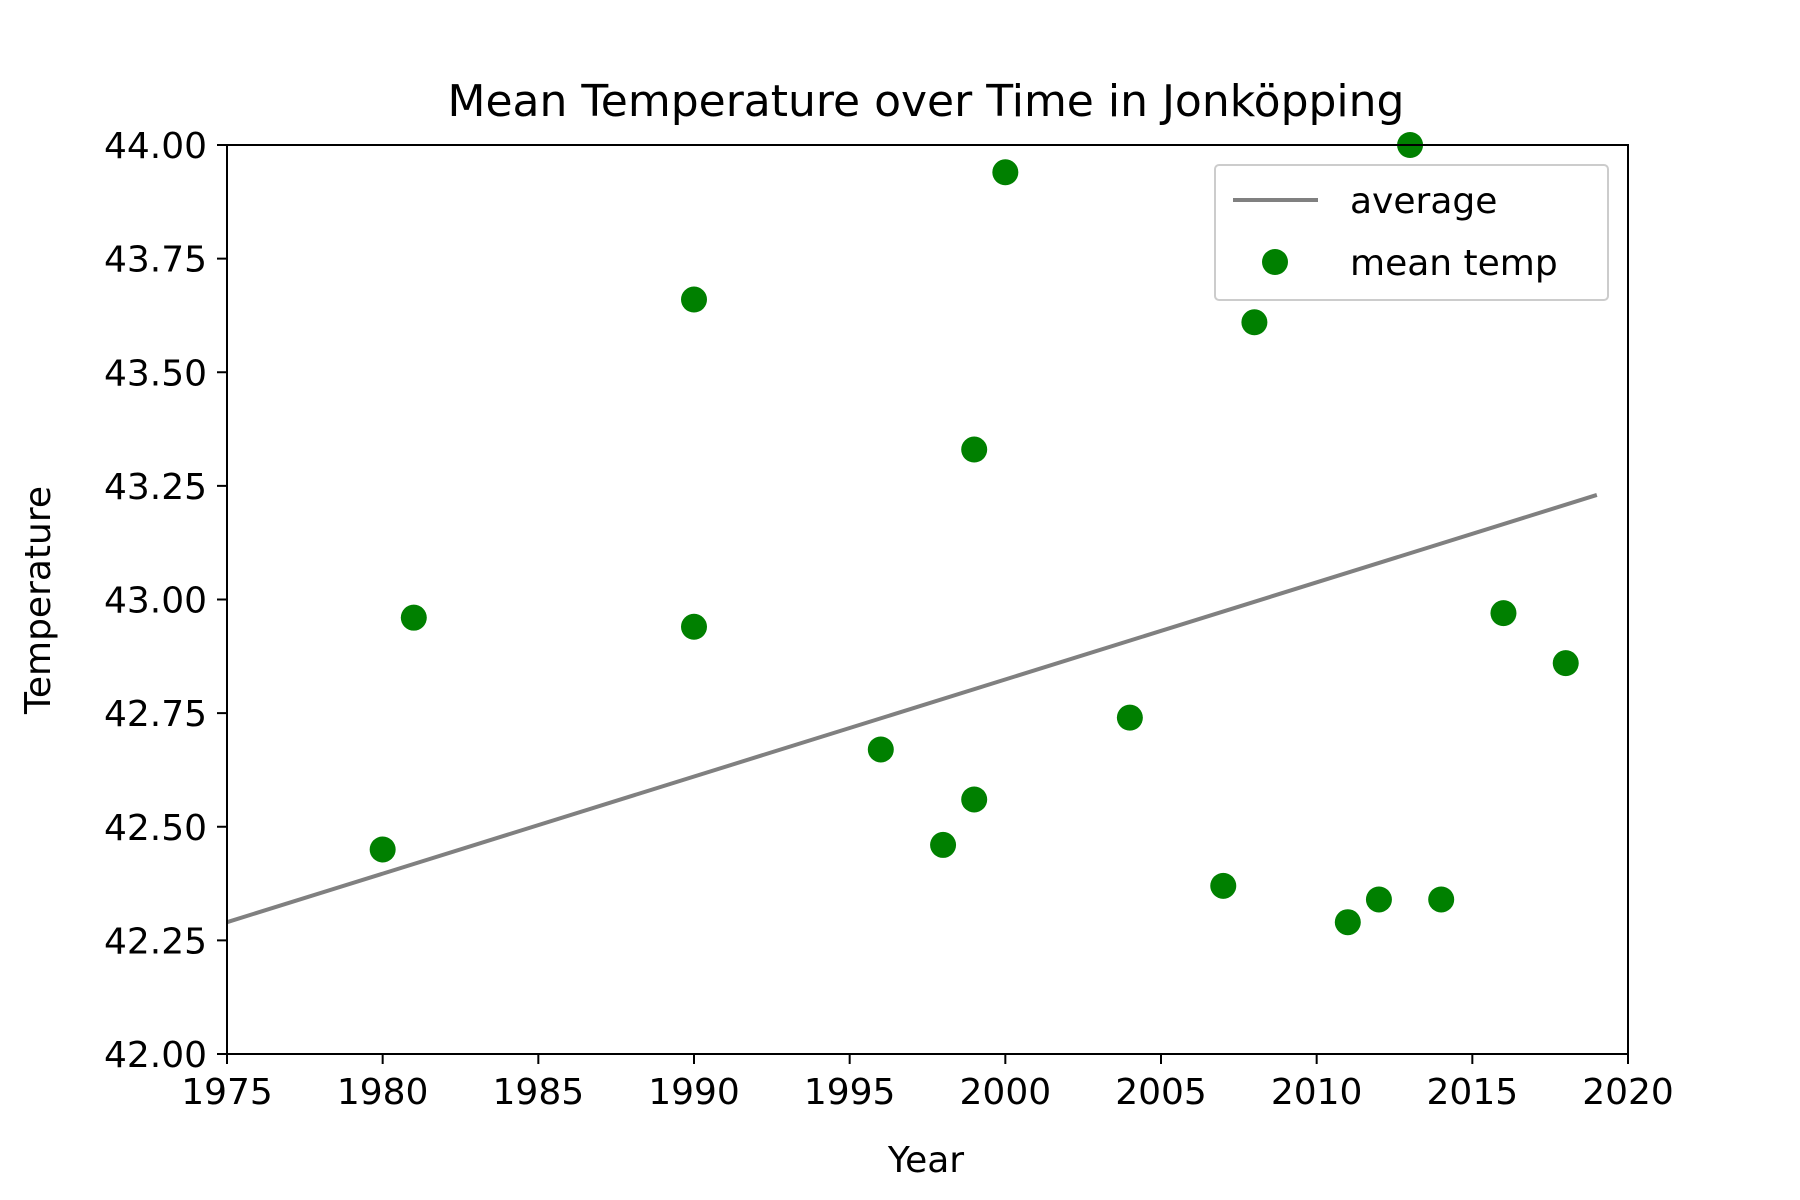 The width and height of the screenshot is (1800, 1200). What do you see at coordinates (925, 1160) in the screenshot?
I see `x-axis-label: Year` at bounding box center [925, 1160].